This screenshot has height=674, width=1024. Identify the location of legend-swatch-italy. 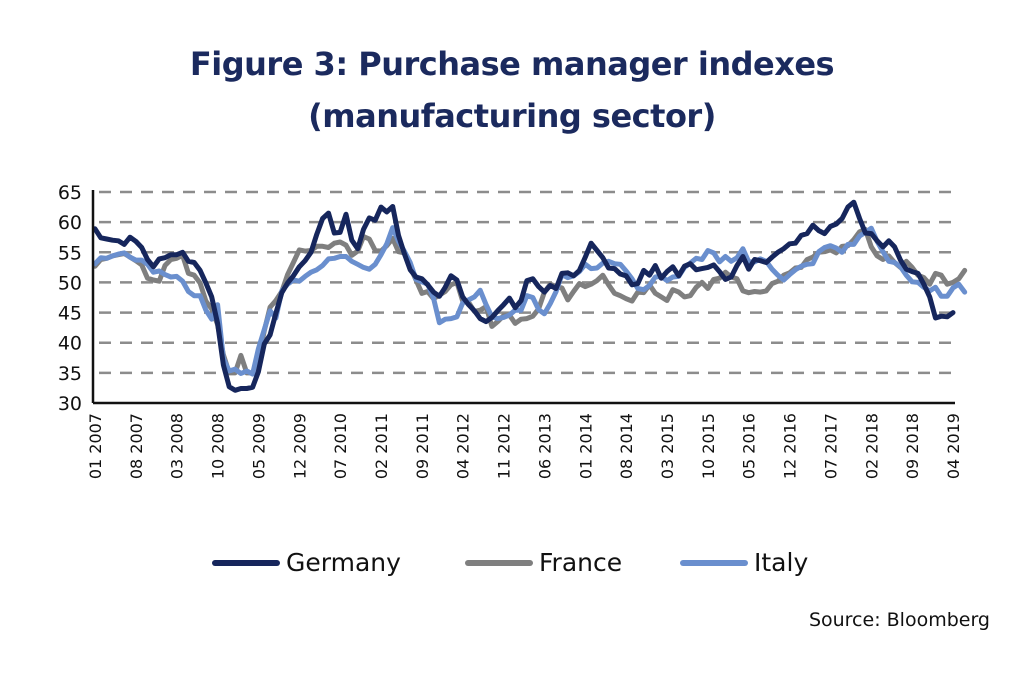
(714, 562).